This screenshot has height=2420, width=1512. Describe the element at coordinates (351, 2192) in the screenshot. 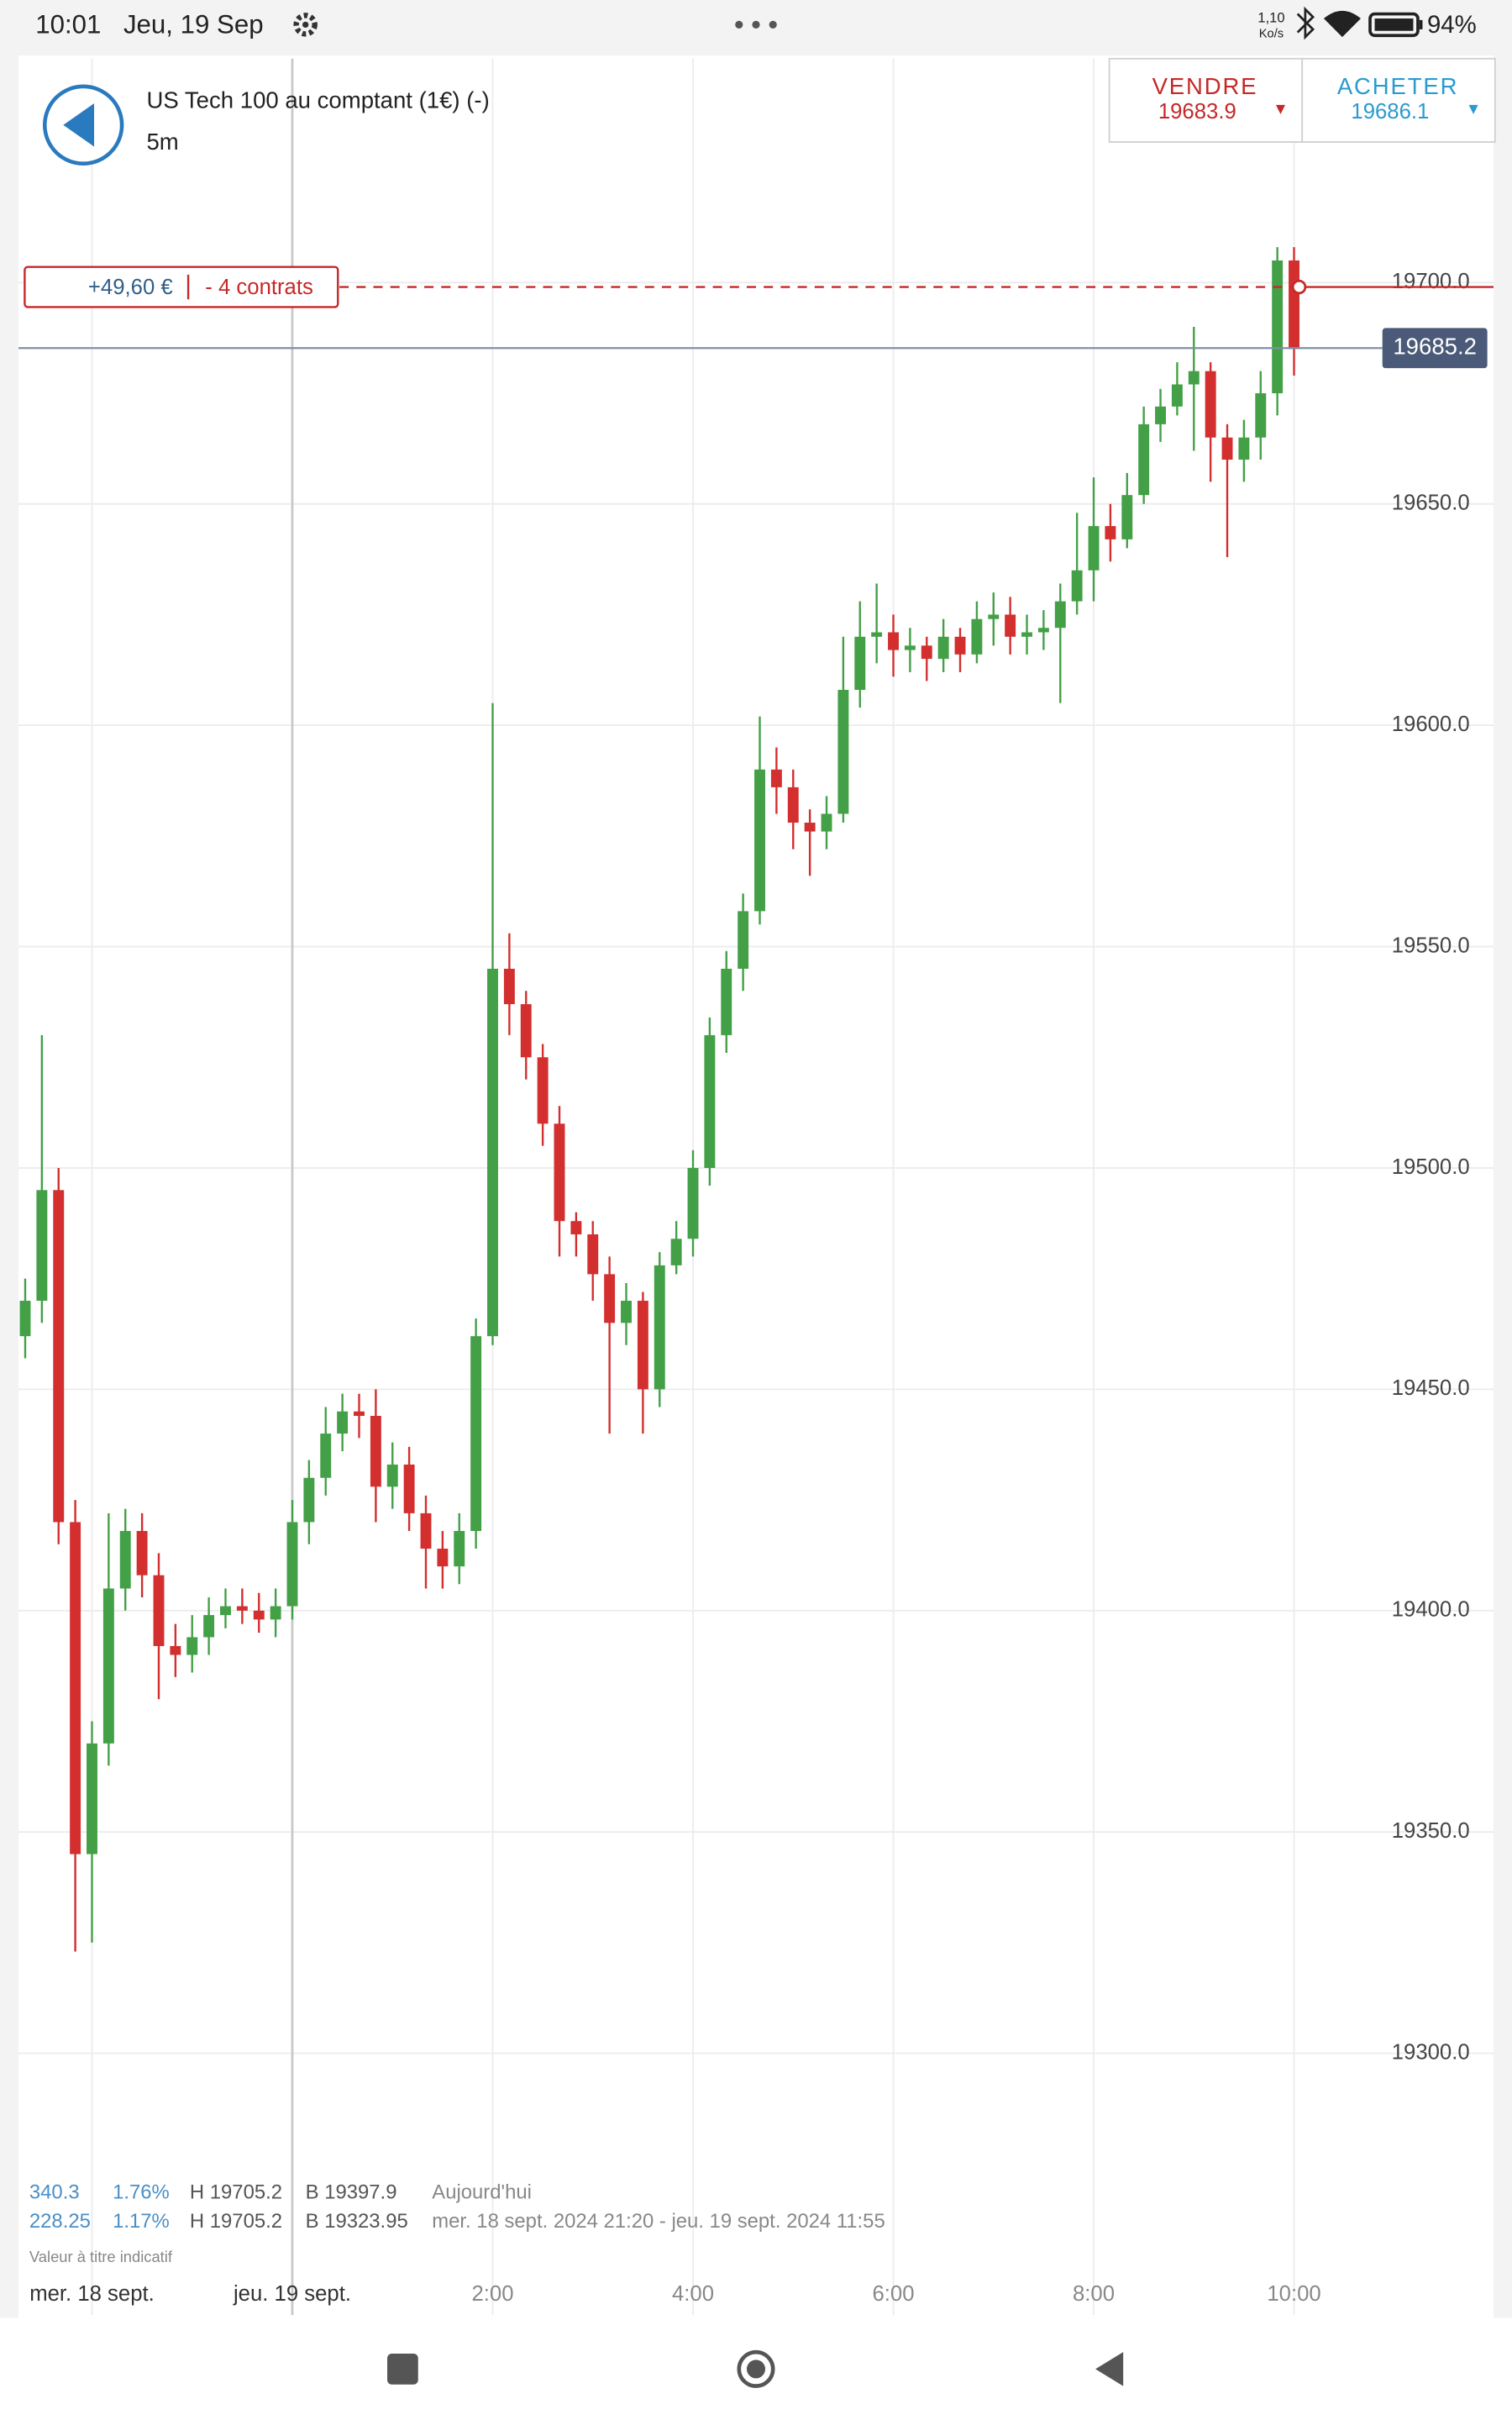

I see `stat-value: B 19397.9` at that location.